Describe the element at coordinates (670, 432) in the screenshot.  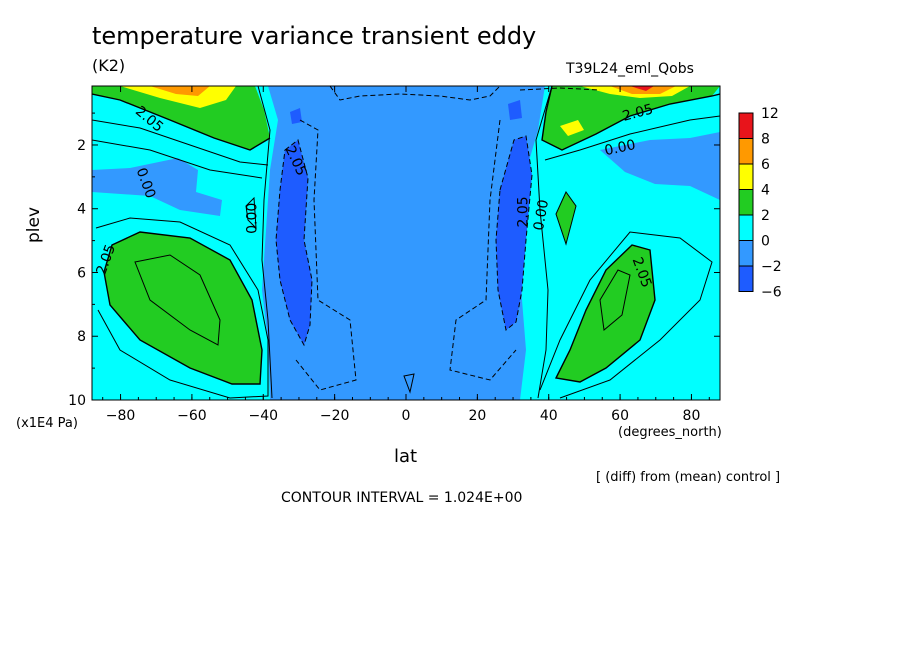
I see `x-axis-units: (degrees_north)` at that location.